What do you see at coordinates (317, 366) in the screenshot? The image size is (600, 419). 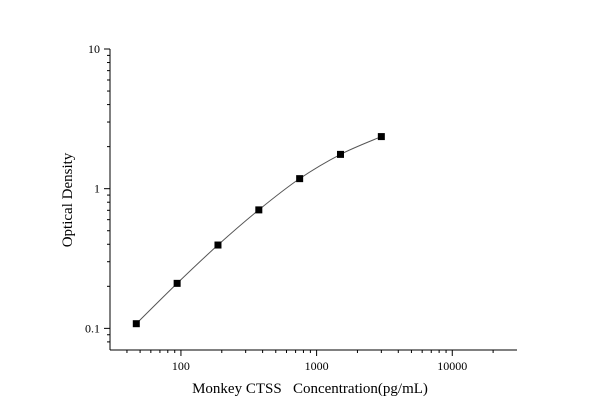 I see `x-tick-label: 1000` at bounding box center [317, 366].